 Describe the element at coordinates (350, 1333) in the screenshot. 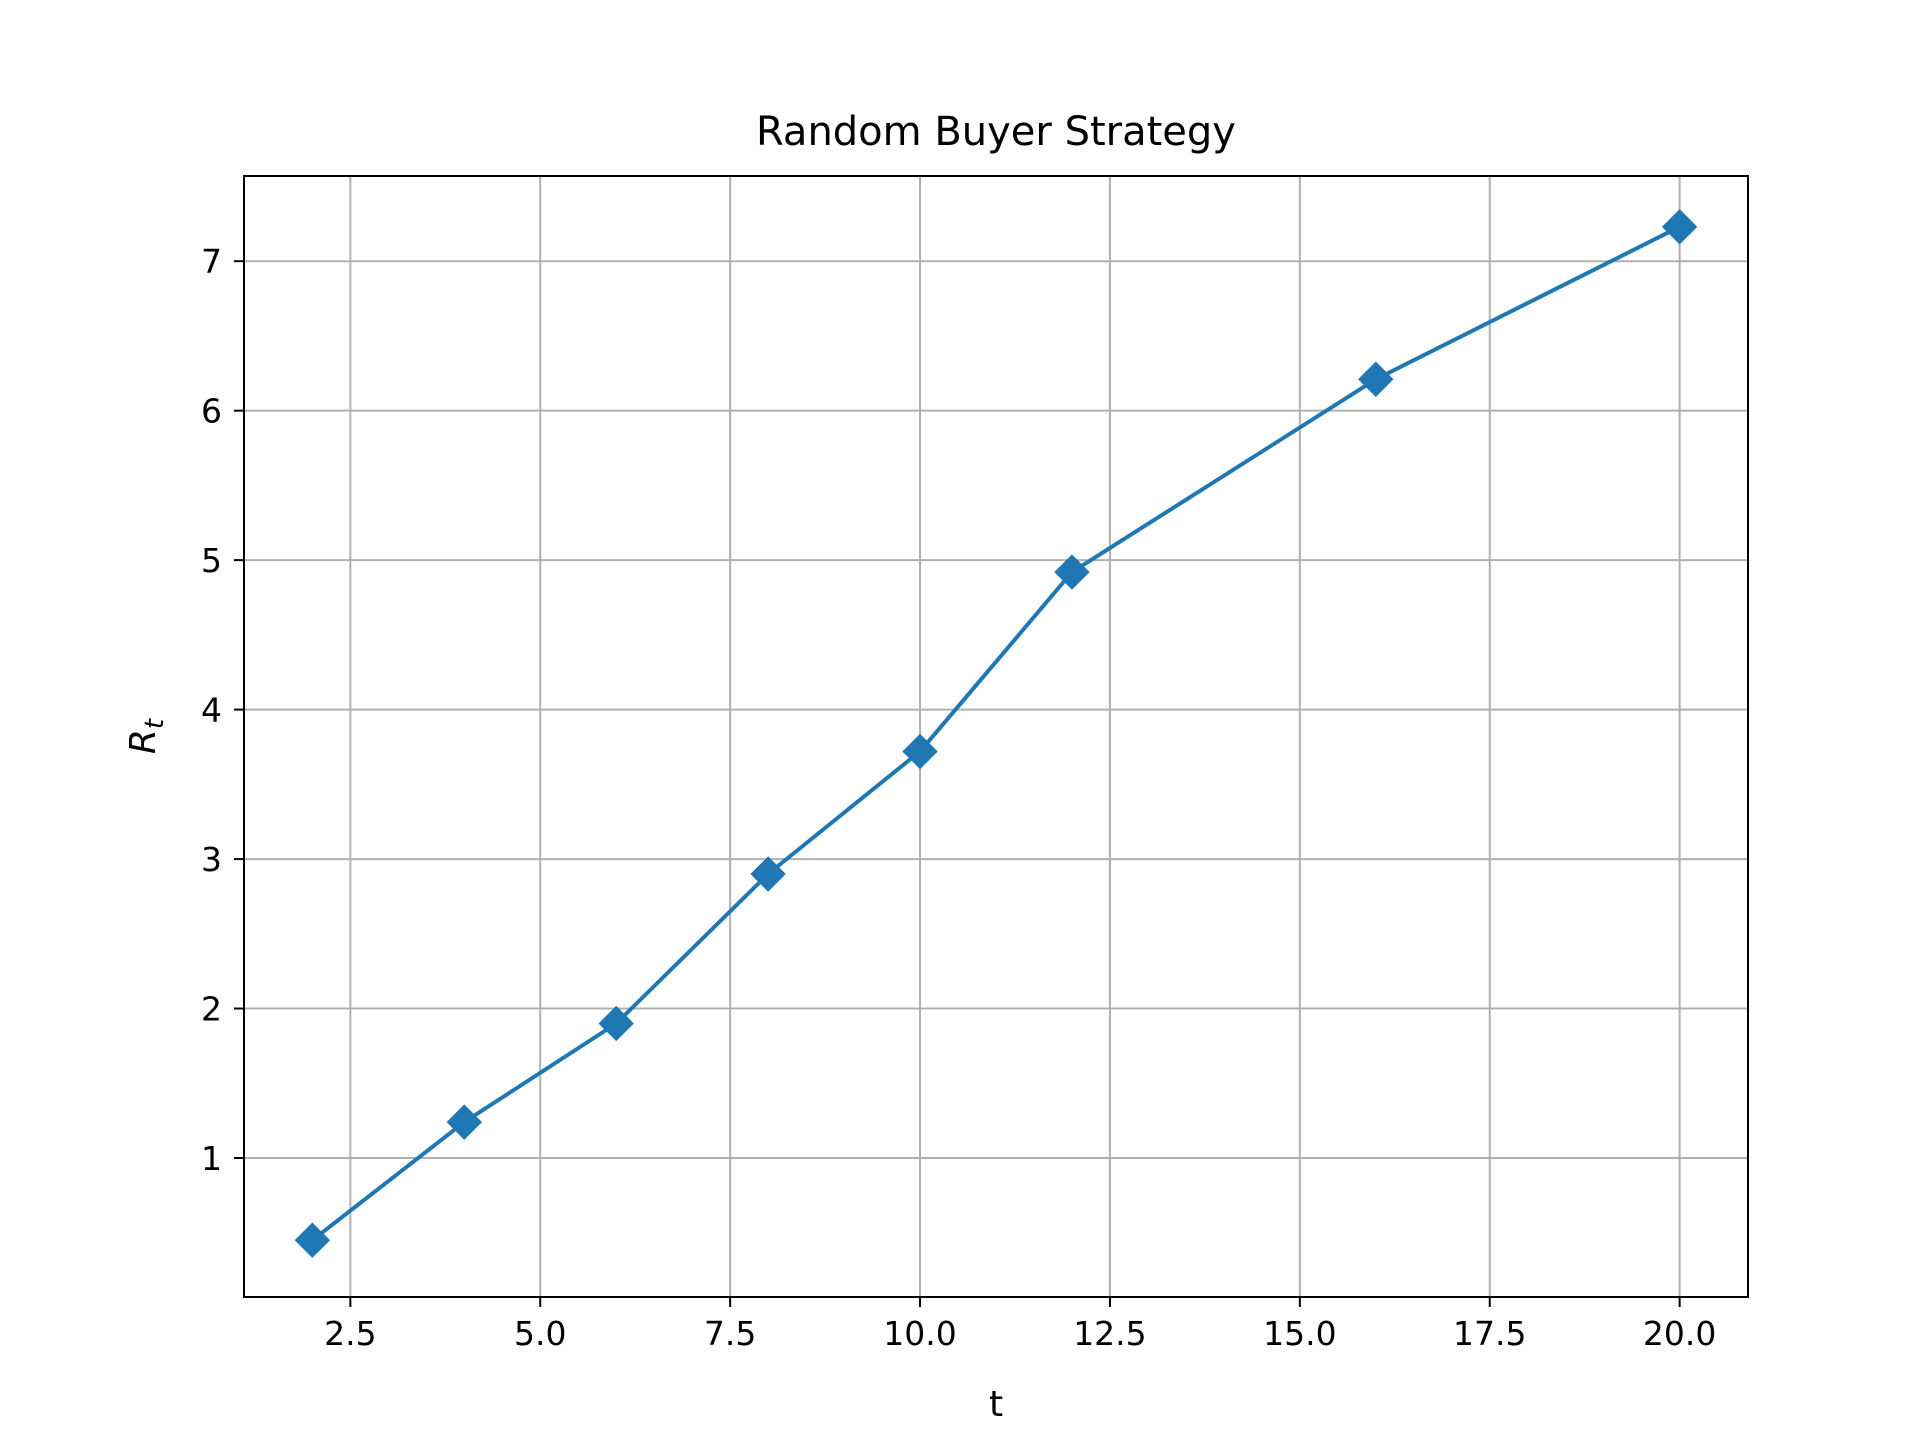

I see `x-tick-label: 2.5` at that location.